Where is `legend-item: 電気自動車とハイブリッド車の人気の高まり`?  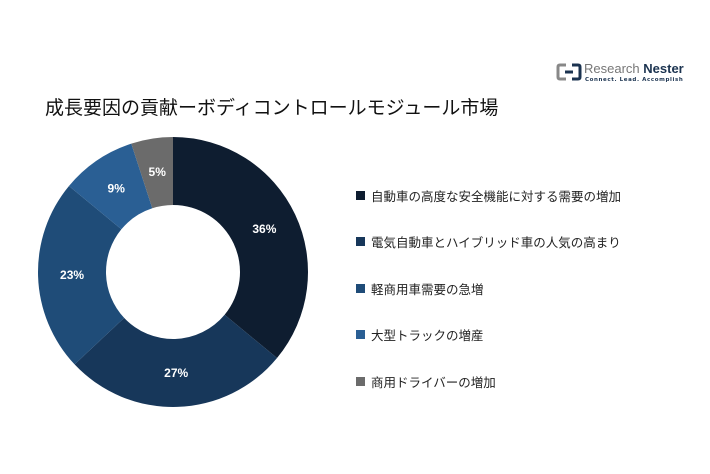
legend-item: 電気自動車とハイブリッド車の人気の高まり is located at coordinates (488, 242).